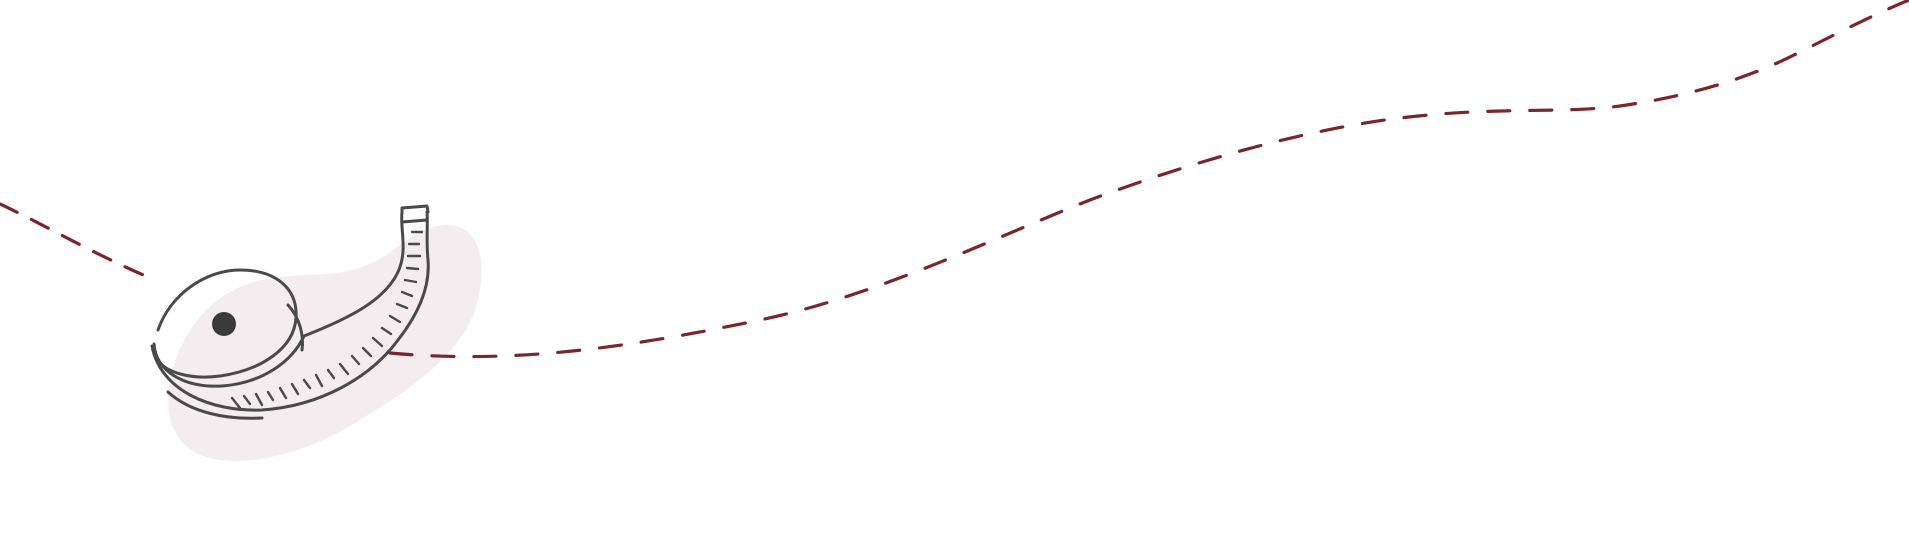 The width and height of the screenshot is (1909, 553). What do you see at coordinates (78, 242) in the screenshot?
I see `stitch-line-left` at bounding box center [78, 242].